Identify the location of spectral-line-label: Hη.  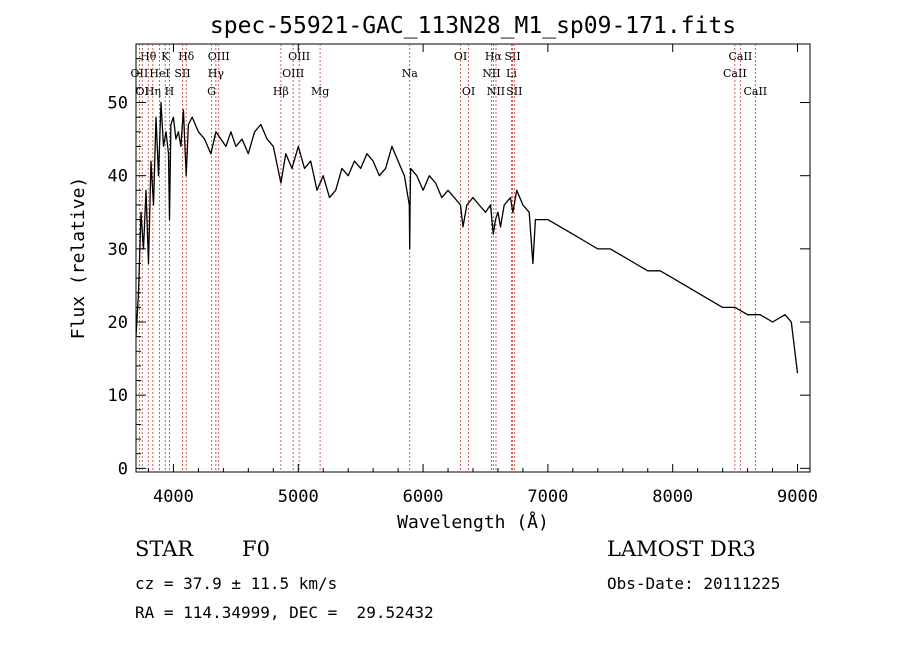
(153, 91).